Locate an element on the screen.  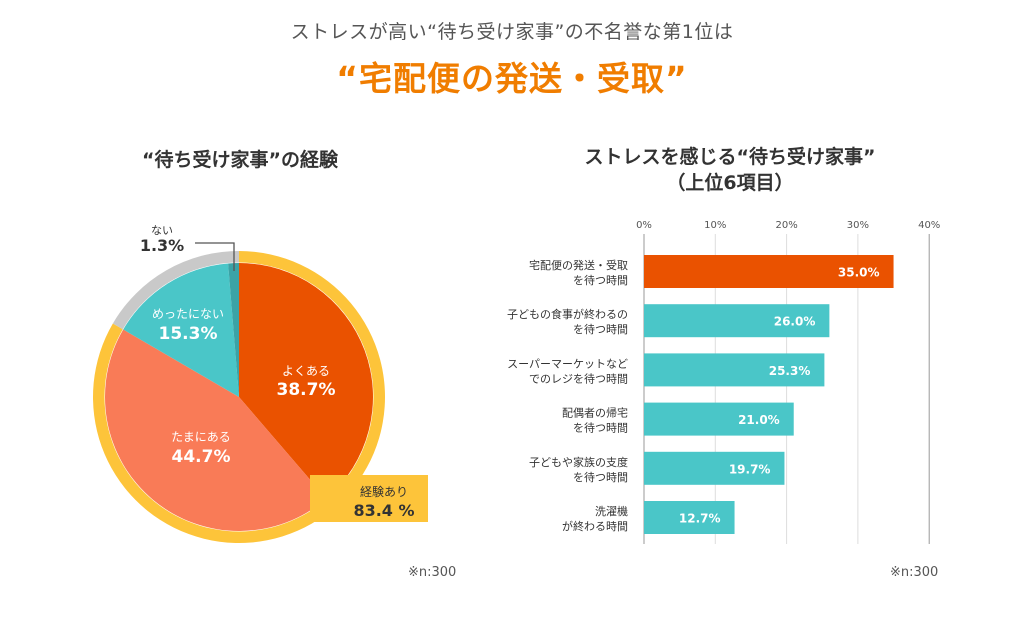
tick-label: 20% is located at coordinates (786, 225).